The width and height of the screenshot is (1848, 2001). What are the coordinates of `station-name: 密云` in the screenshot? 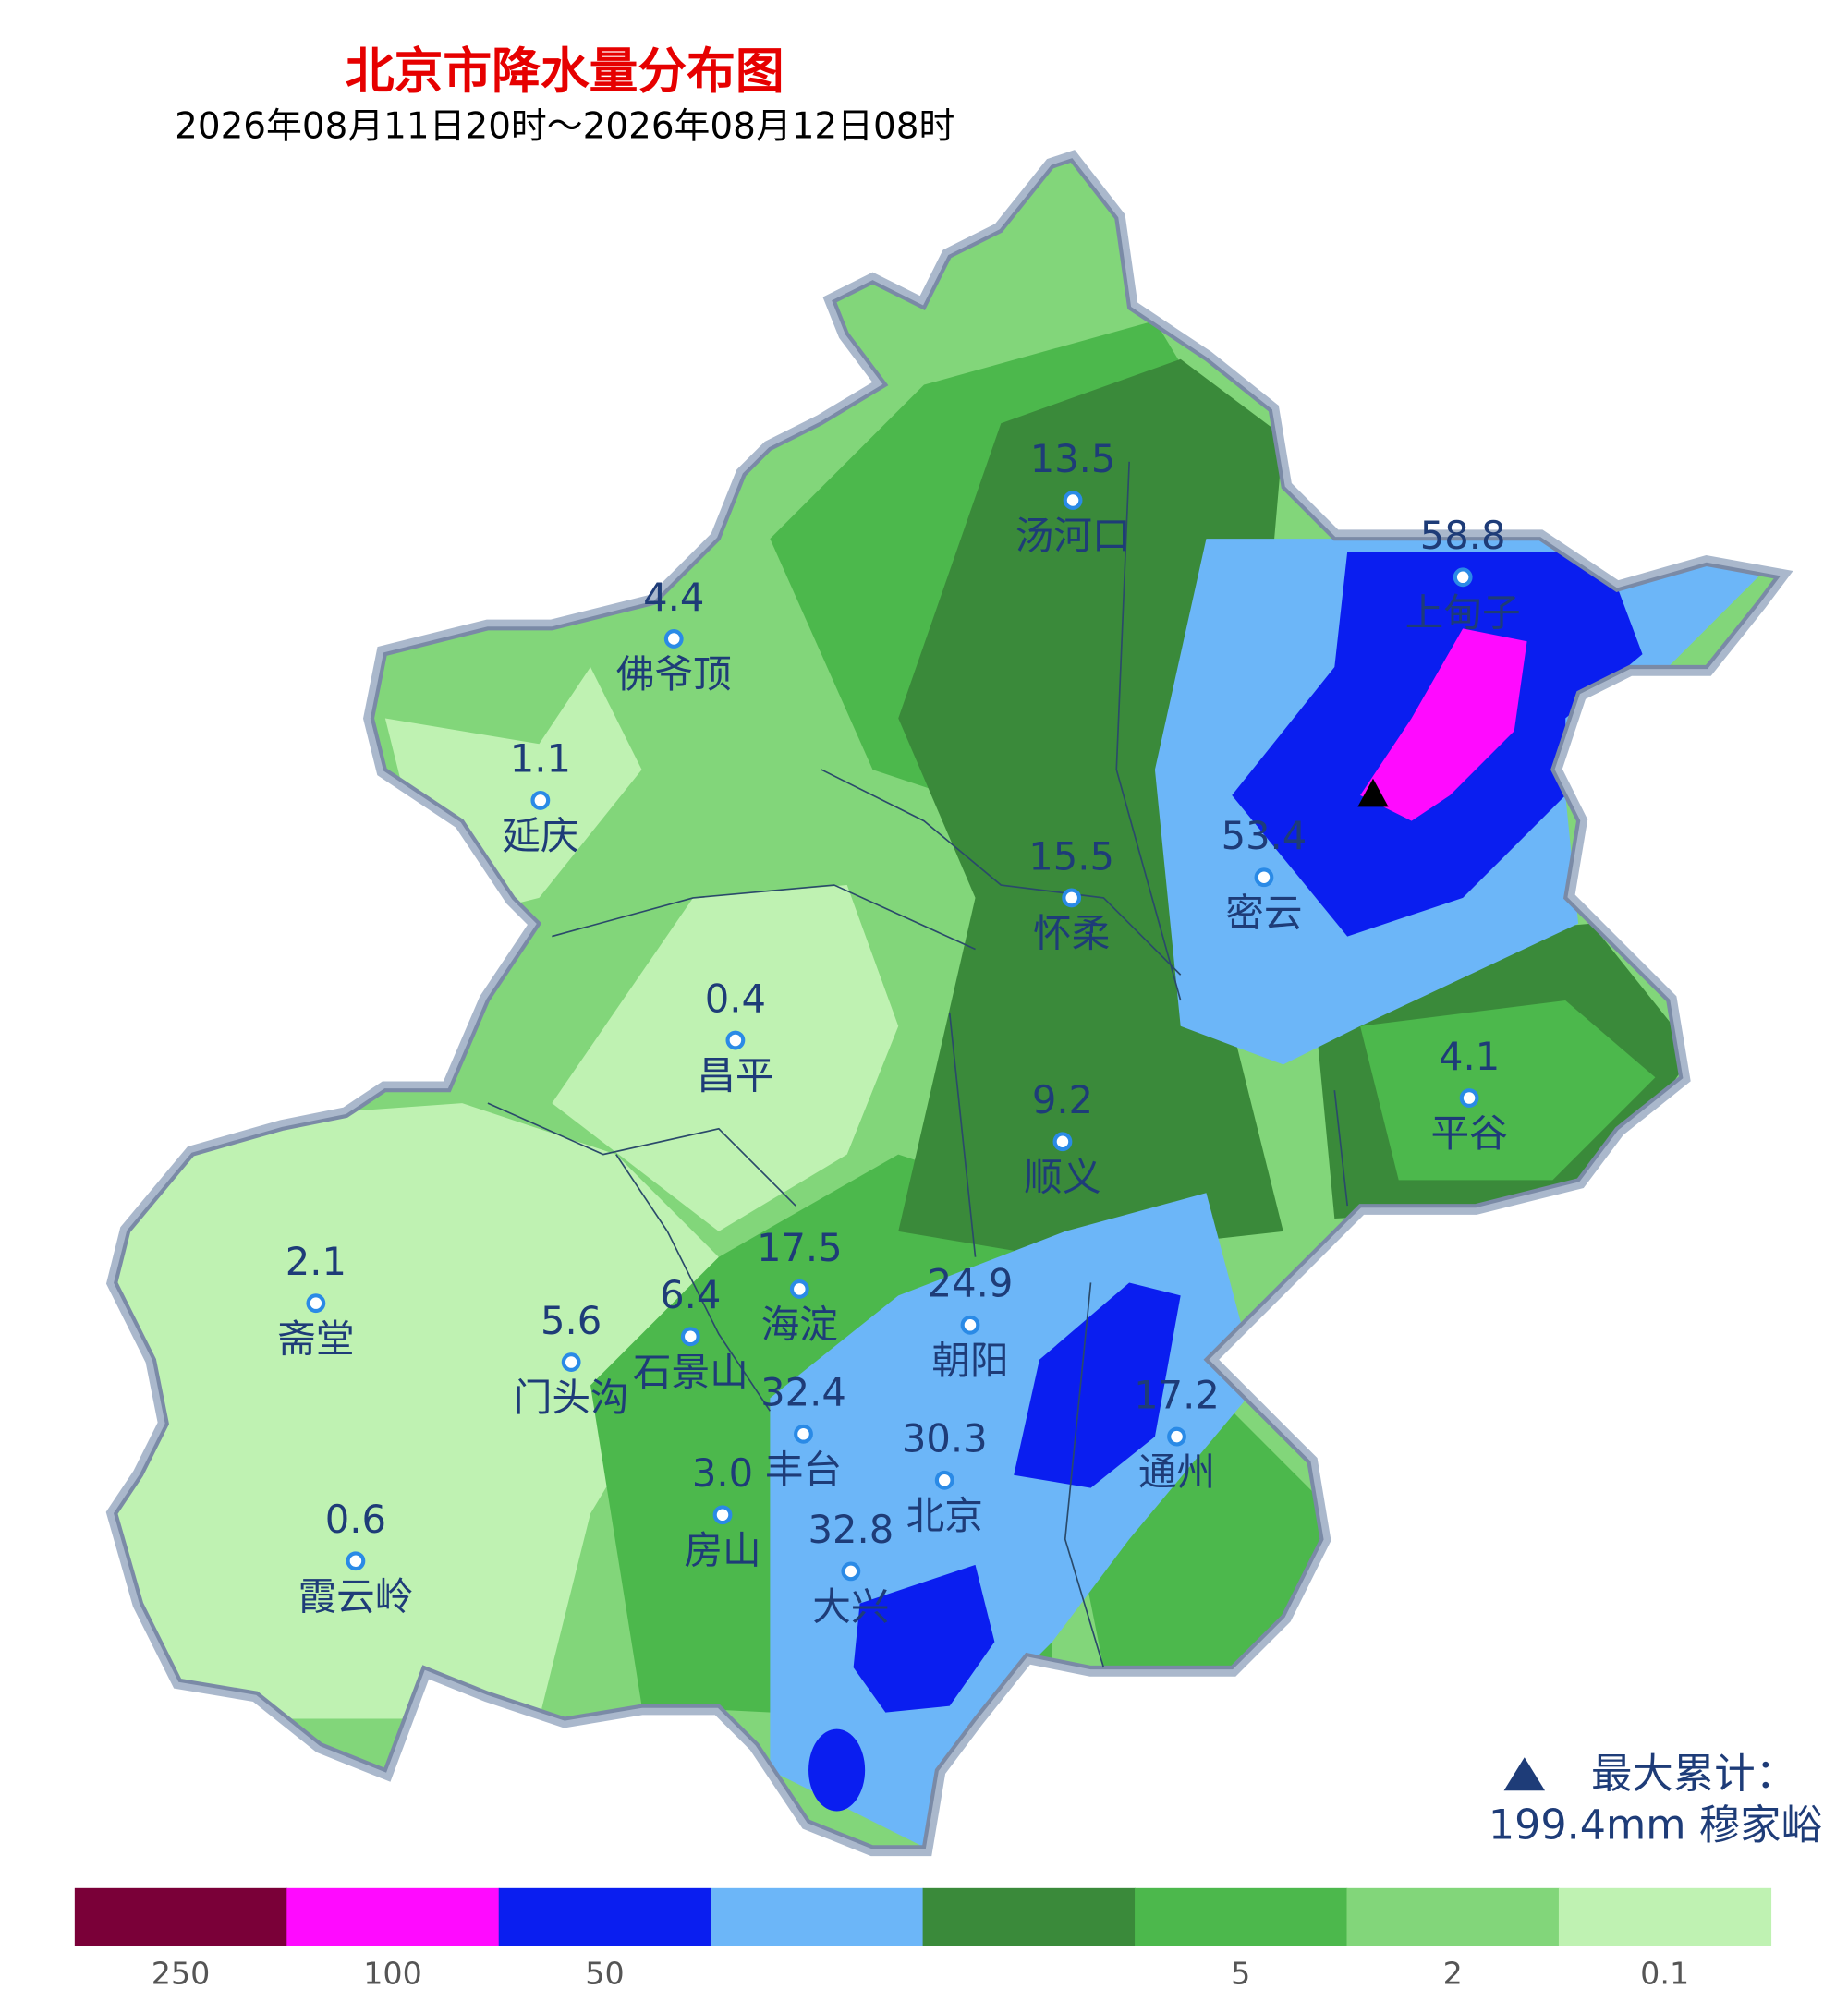 It's located at (1264, 912).